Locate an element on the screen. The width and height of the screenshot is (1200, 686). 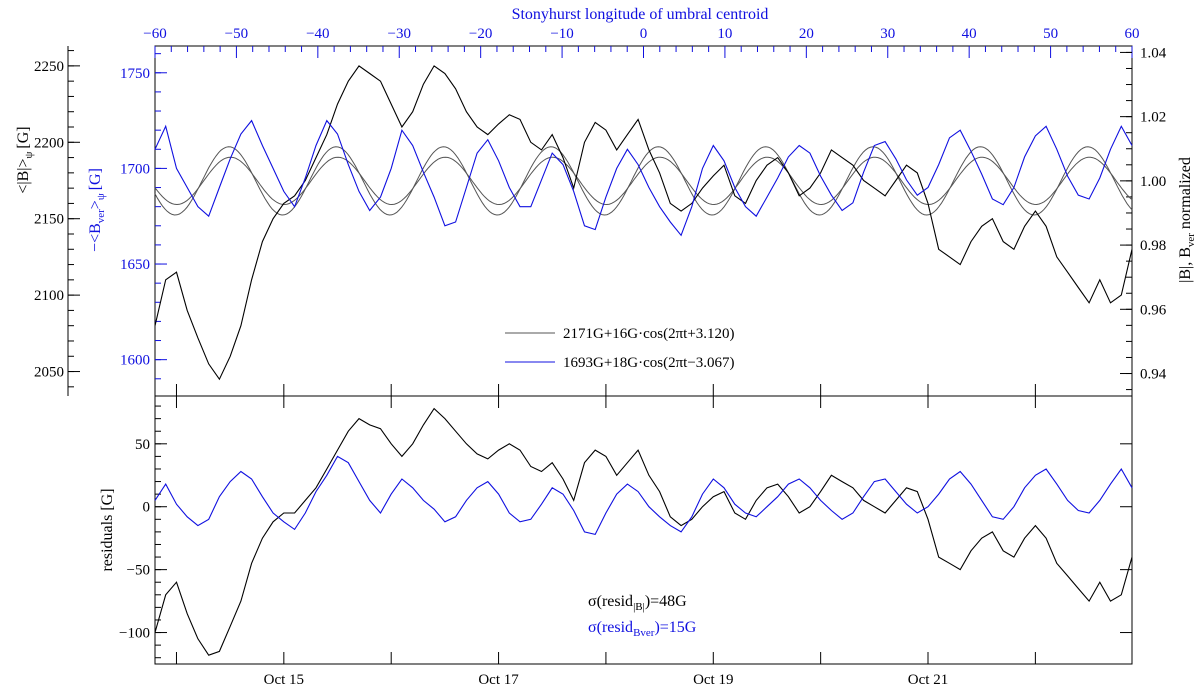
left-inner-axis-tick-label: 1650 is located at coordinates (135, 265).